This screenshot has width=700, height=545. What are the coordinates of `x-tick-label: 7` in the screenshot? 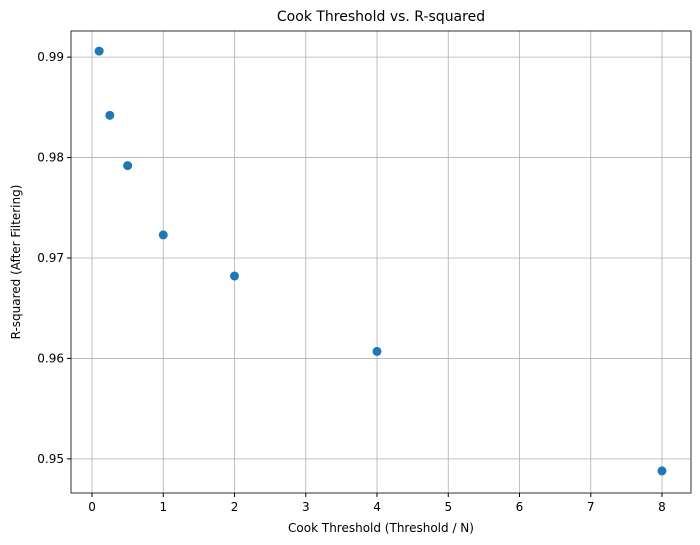 It's located at (591, 507).